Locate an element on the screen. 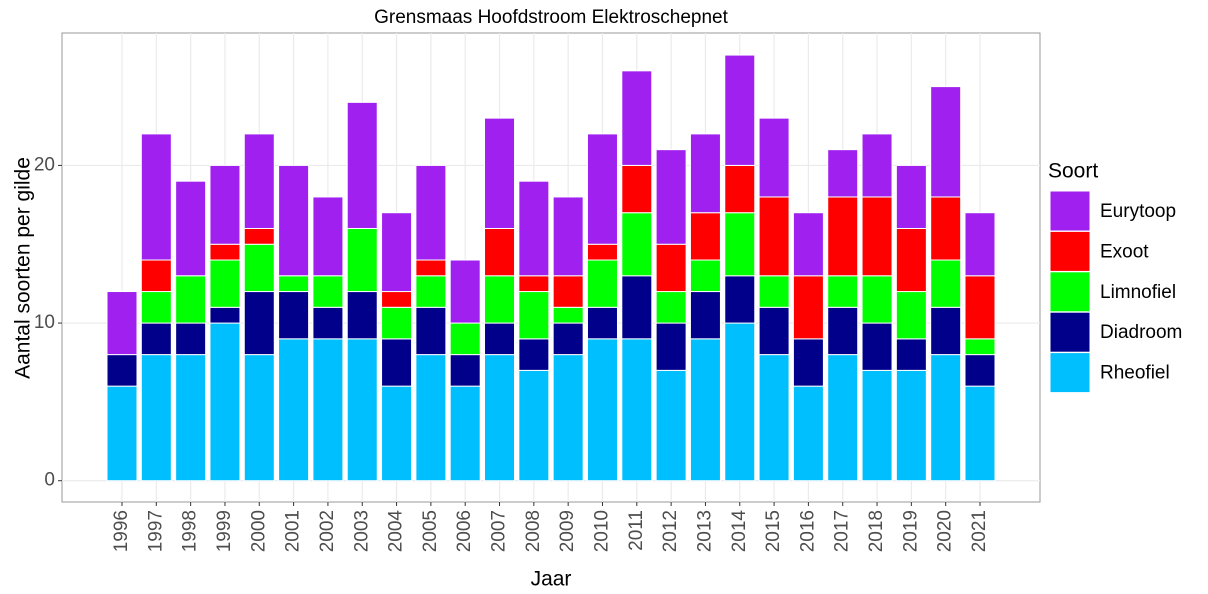 This screenshot has width=1208, height=594. legend-label: Diadroom is located at coordinates (1141, 332).